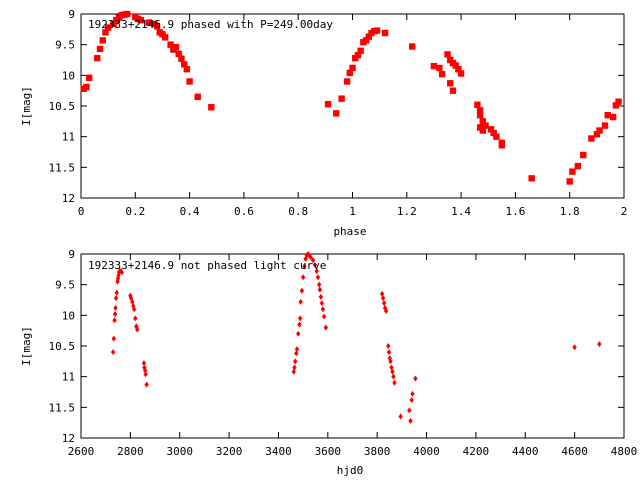  Describe the element at coordinates (71, 14) in the screenshot. I see `y-tick-label: 9` at that location.